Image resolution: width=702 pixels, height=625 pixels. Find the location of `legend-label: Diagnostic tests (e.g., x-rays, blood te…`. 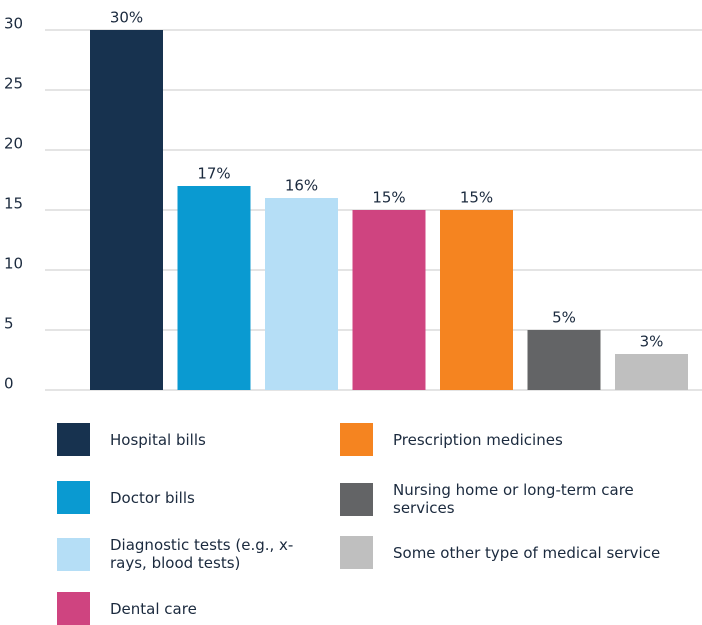

legend-label: Diagnostic tests (e.g., x-rays, blood te… is located at coordinates (202, 554).